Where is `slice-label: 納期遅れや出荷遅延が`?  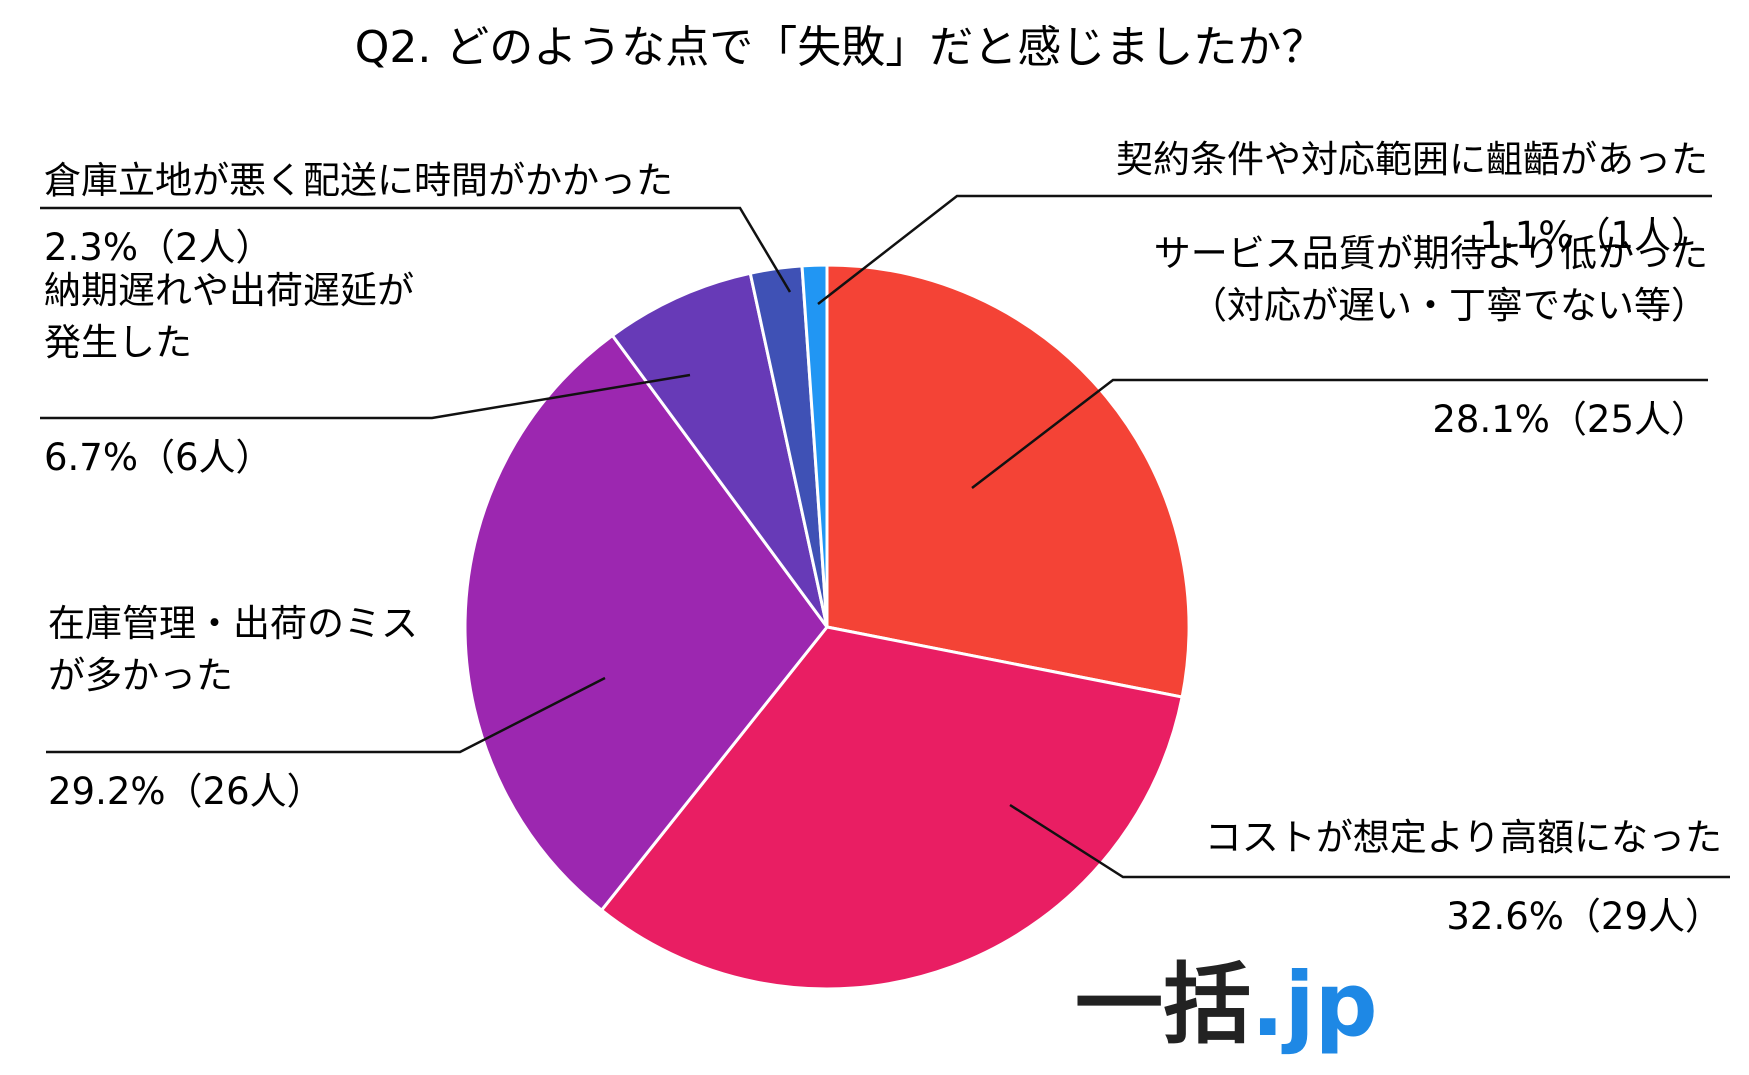
slice-label: 納期遅れや出荷遅延が is located at coordinates (229, 290).